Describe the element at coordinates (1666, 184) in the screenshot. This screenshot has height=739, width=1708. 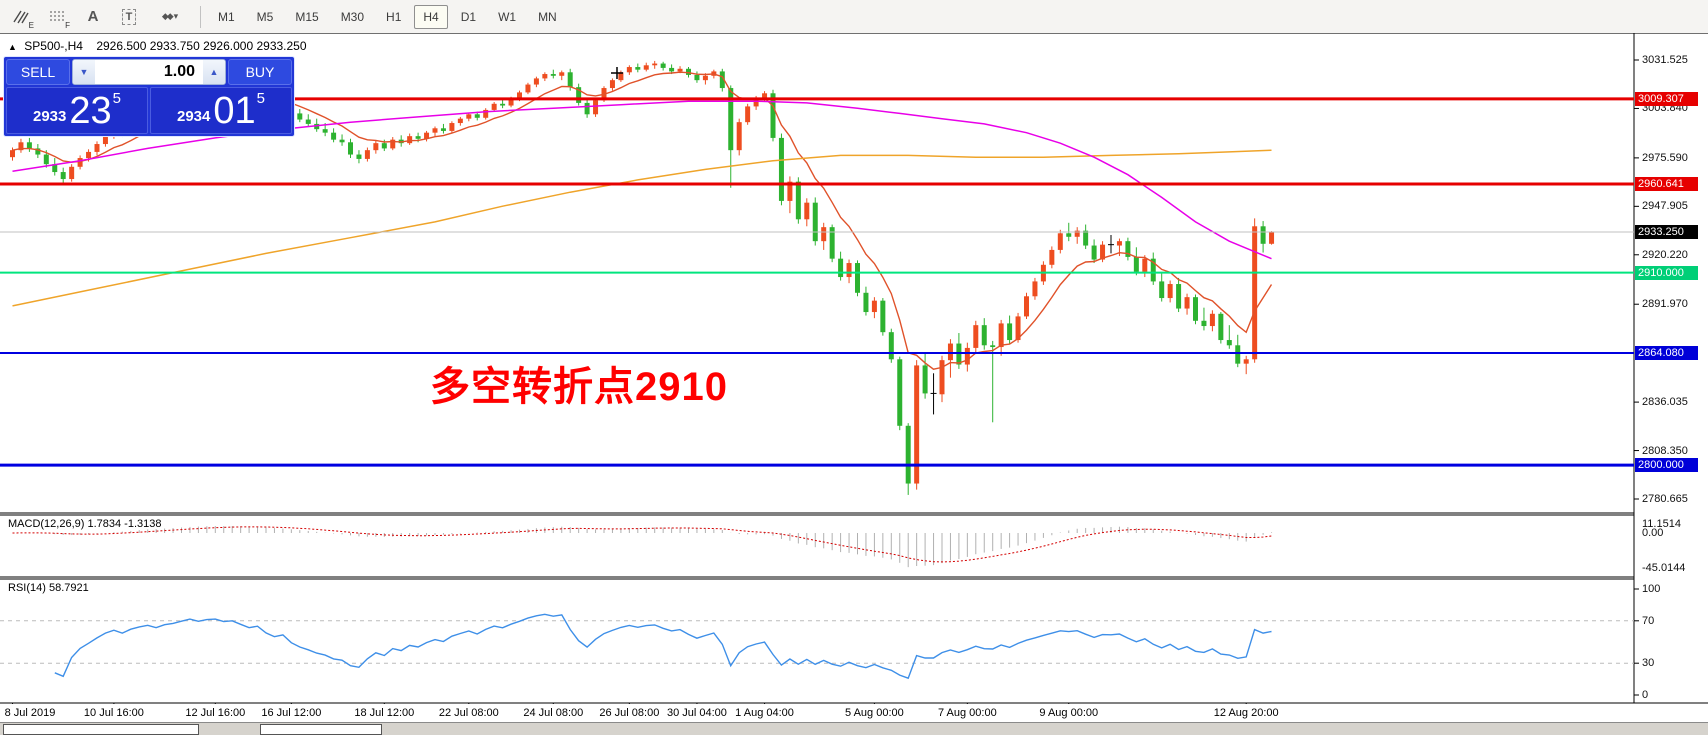
I see `price-badge: 2960.641` at that location.